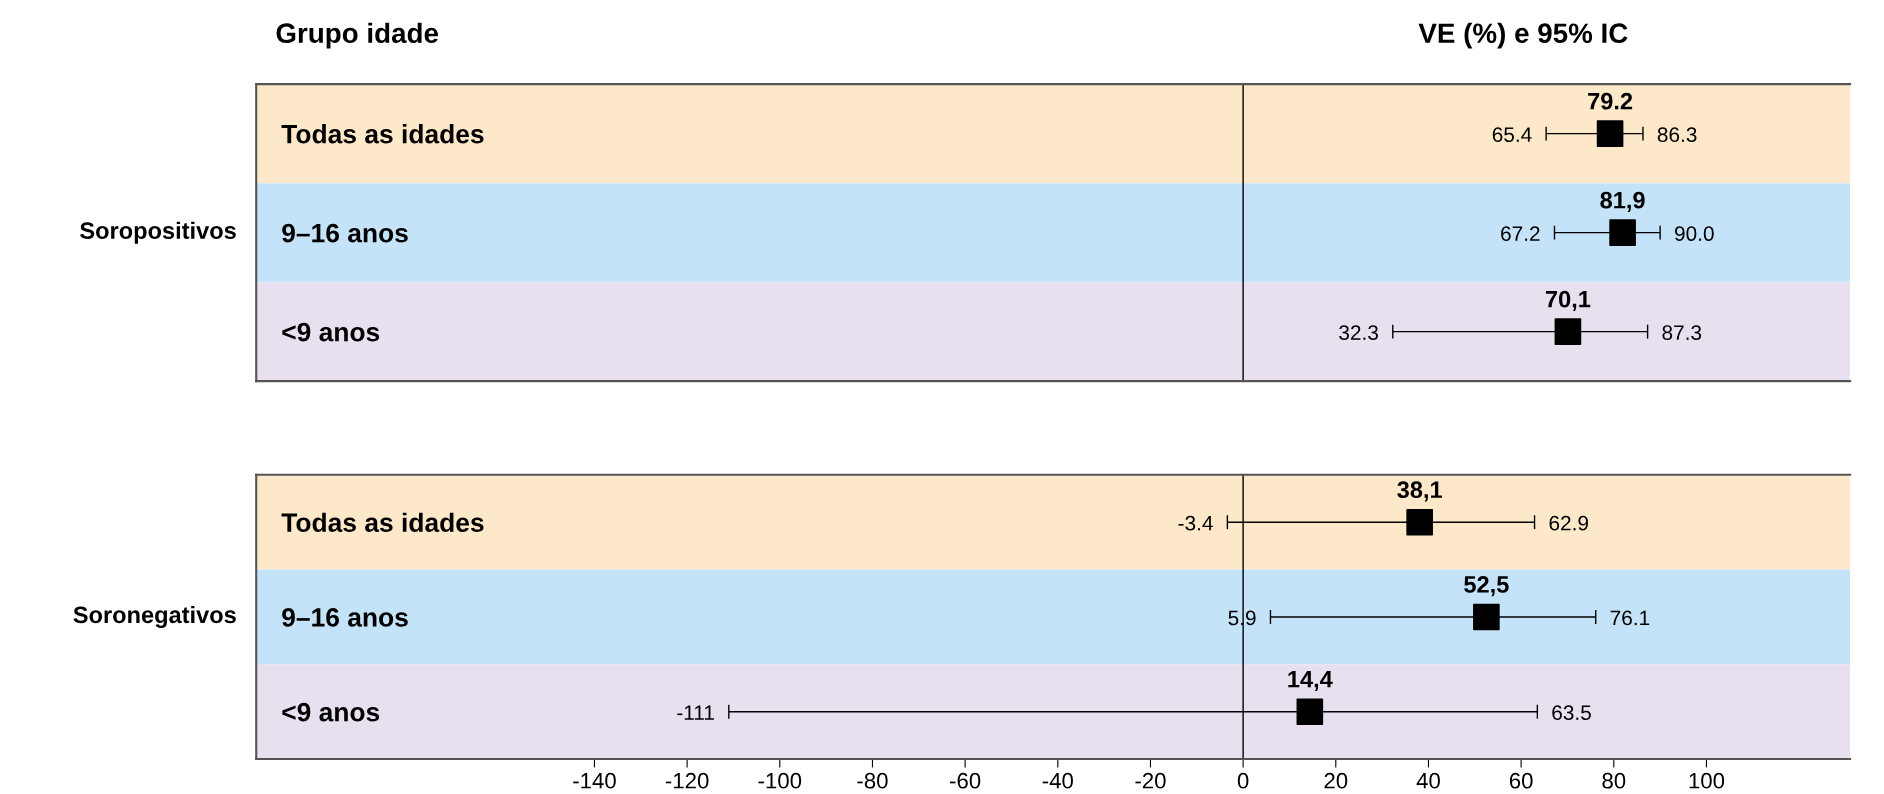 Image resolution: width=1884 pixels, height=794 pixels. Describe the element at coordinates (1622, 201) in the screenshot. I see `data-label: 81,9` at that location.